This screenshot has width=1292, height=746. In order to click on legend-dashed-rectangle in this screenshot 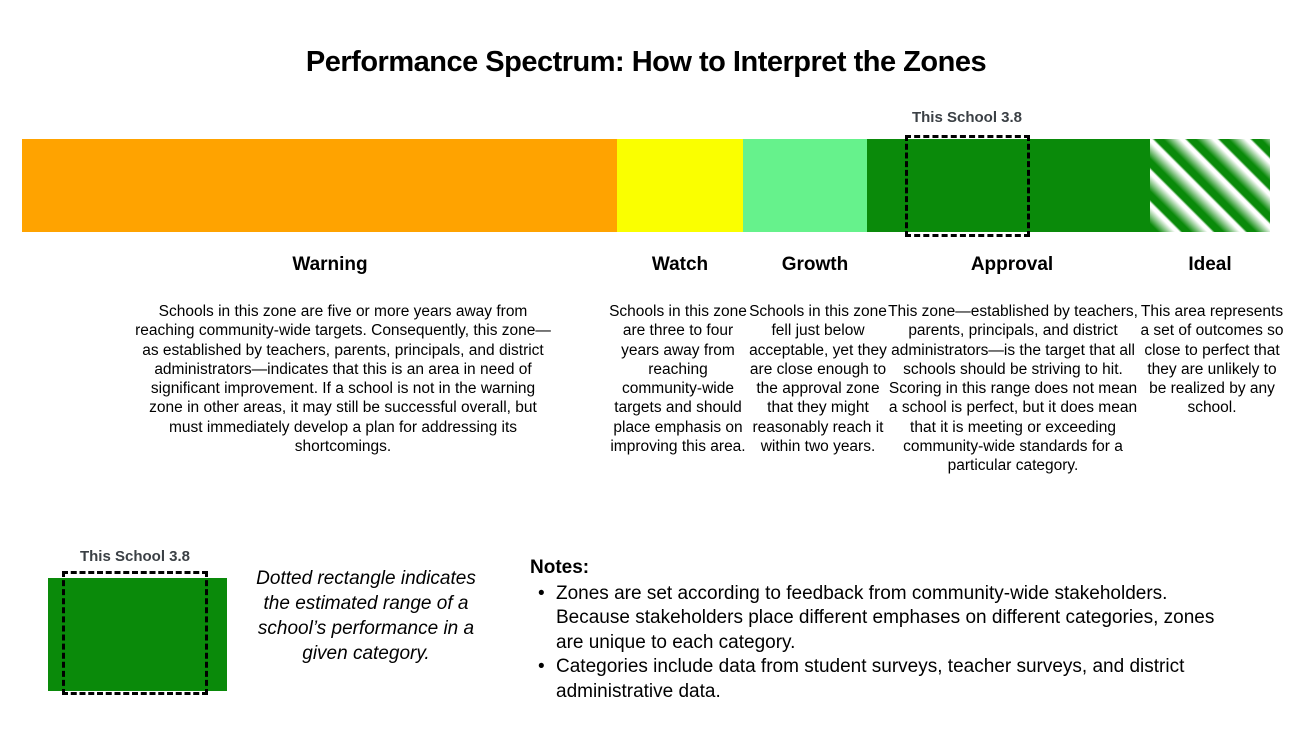, I will do `click(135, 633)`.